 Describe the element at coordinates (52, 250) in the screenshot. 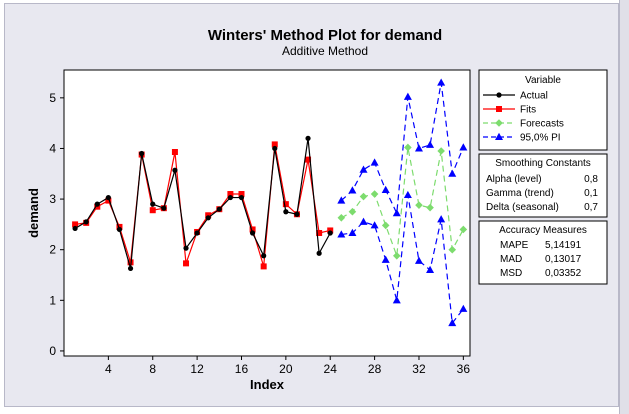

I see `y-tick-label: 2` at that location.